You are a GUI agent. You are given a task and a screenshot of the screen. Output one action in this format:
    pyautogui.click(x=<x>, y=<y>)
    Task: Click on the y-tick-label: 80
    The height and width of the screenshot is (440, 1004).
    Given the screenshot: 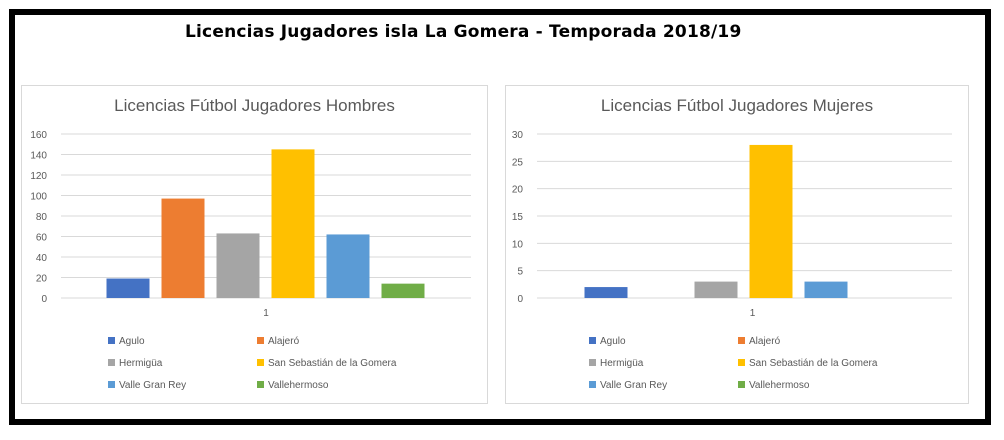 What is the action you would take?
    pyautogui.click(x=42, y=217)
    